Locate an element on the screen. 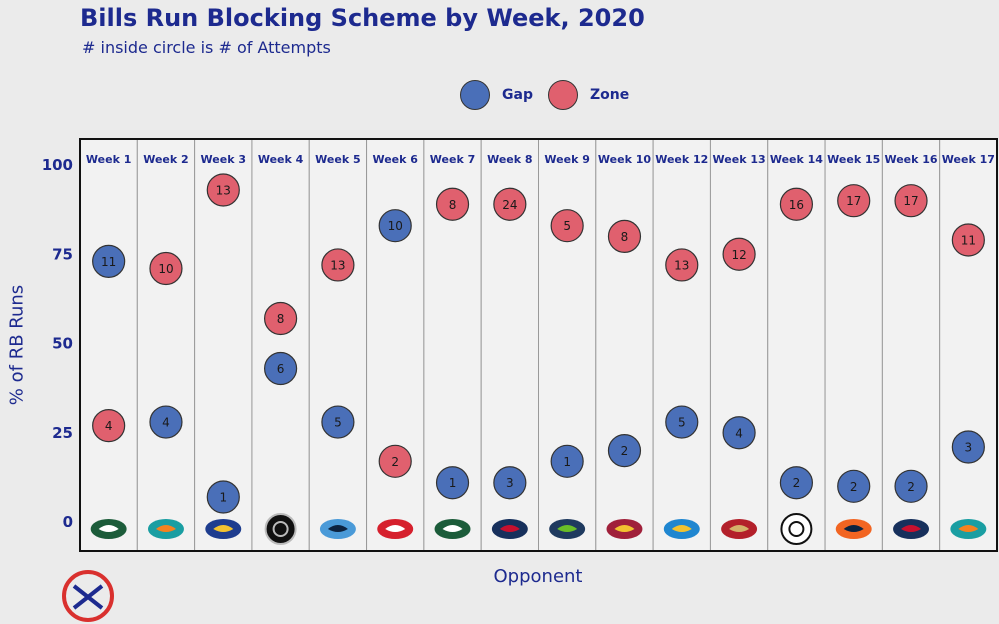  facet-label: Week 8 is located at coordinates (509, 159).